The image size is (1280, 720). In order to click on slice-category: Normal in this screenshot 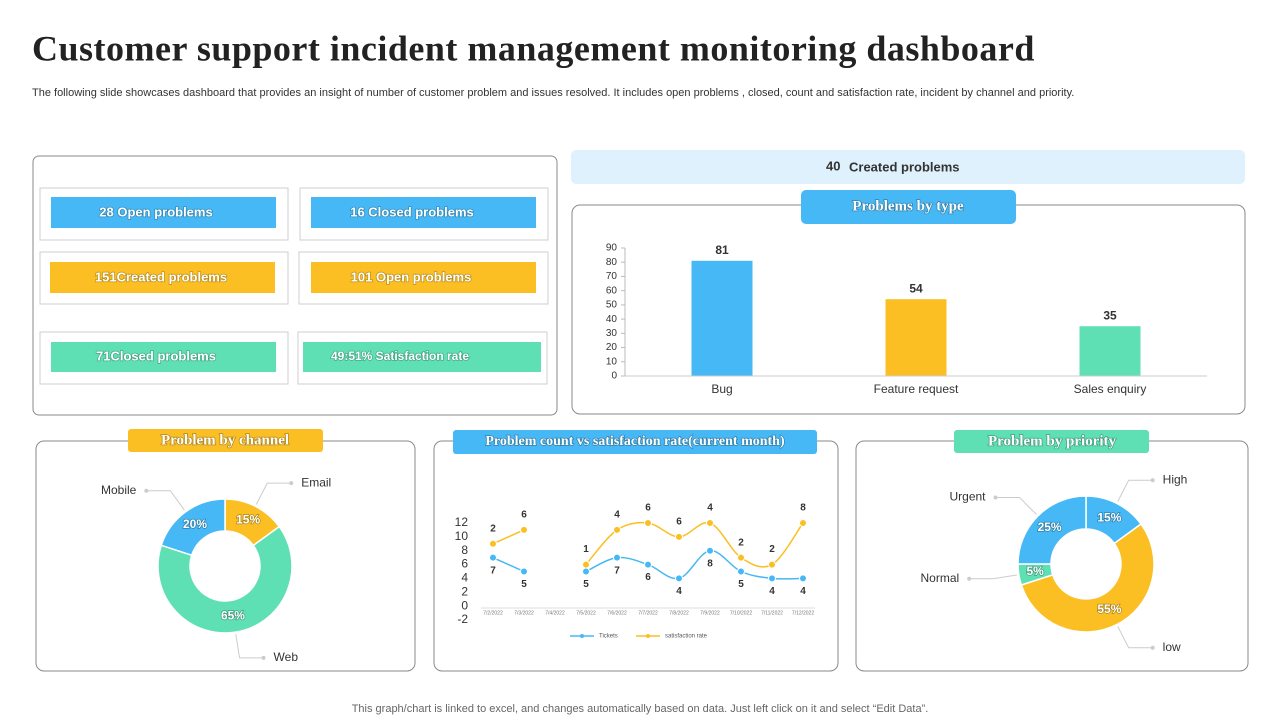, I will do `click(939, 578)`.